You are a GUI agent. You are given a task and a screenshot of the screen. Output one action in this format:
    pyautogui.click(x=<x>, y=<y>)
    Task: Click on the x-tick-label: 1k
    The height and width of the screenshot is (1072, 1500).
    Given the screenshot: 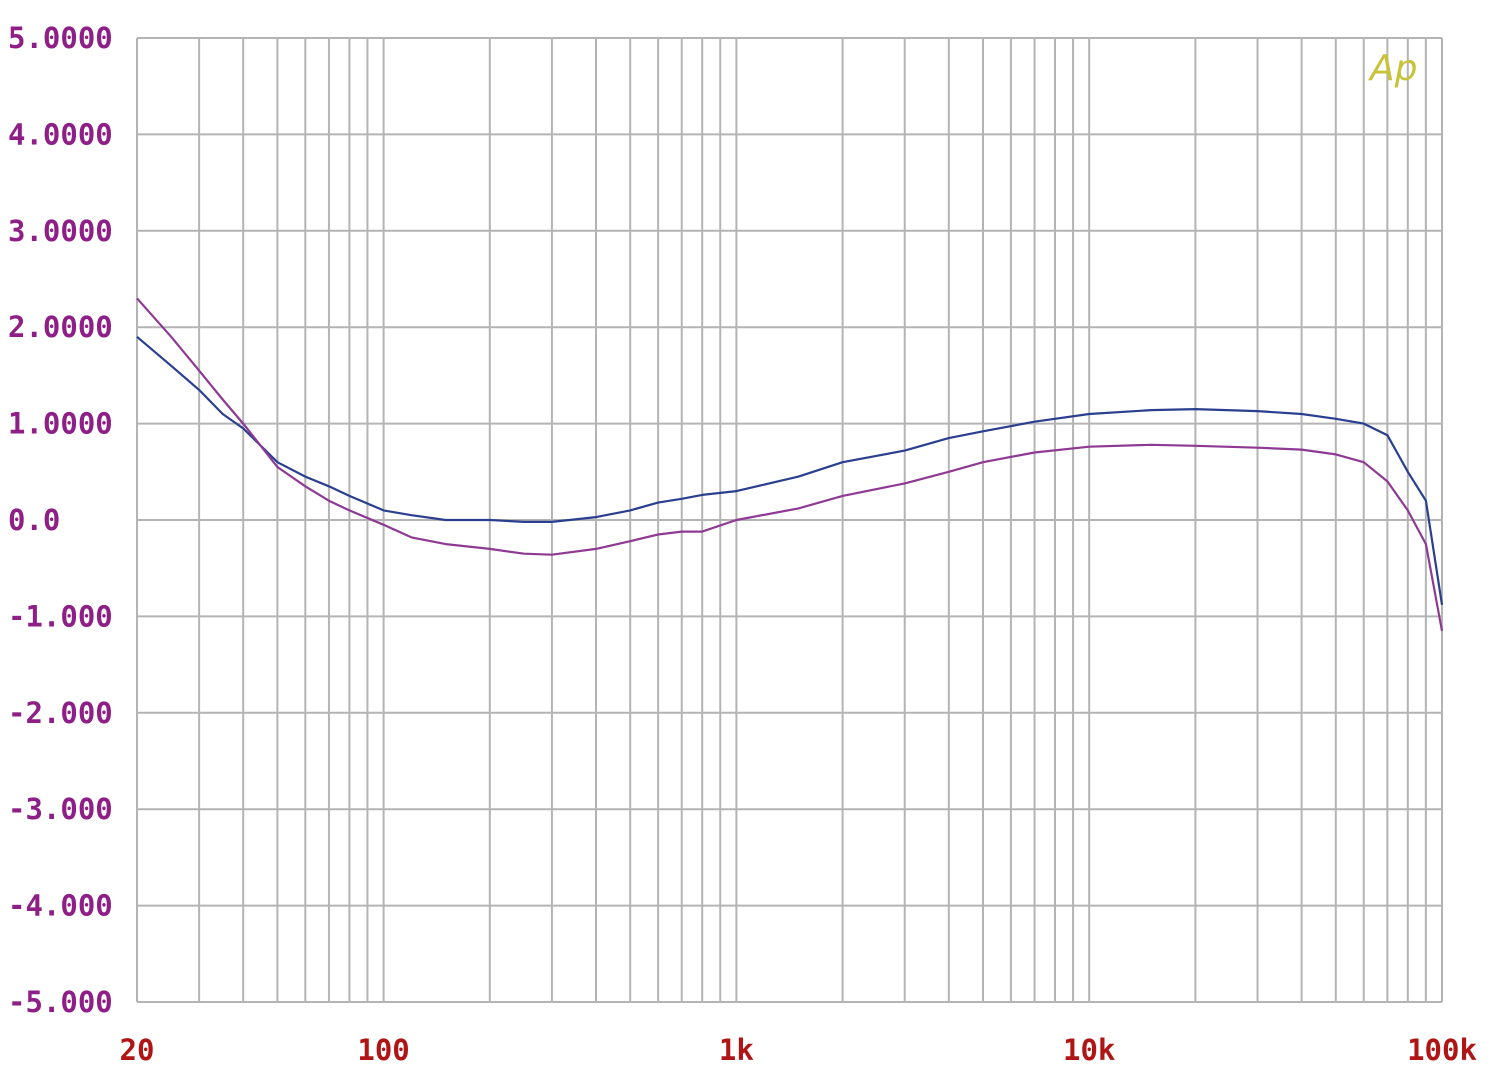 What is the action you would take?
    pyautogui.click(x=736, y=1050)
    